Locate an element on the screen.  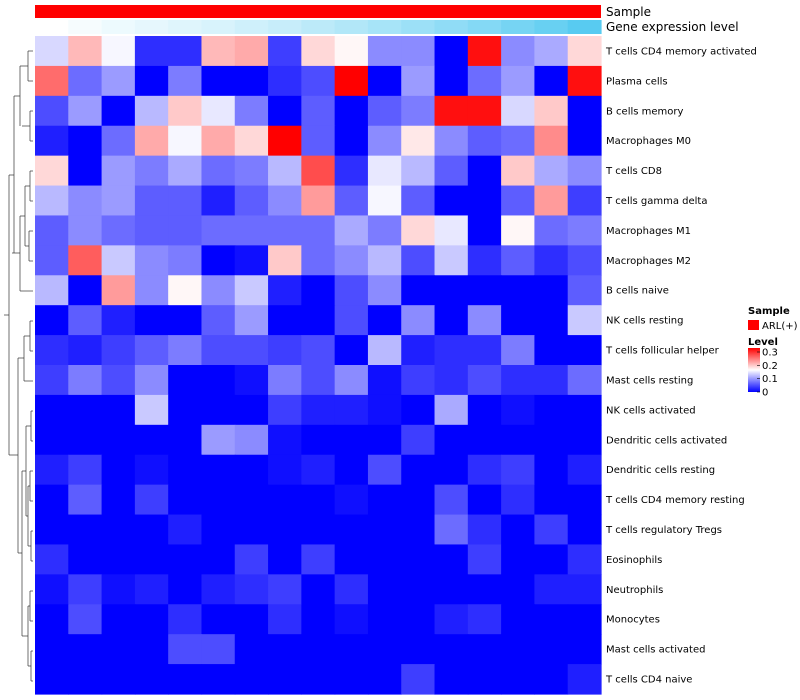
row-dendrogram is located at coordinates (18, 366).